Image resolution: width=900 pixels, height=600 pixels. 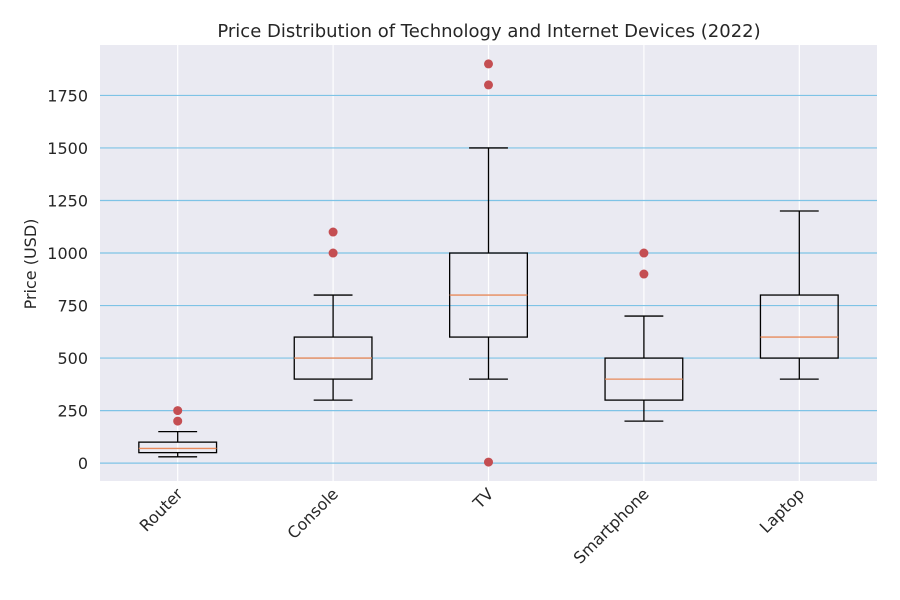 I want to click on box-group-laptop, so click(x=799, y=295).